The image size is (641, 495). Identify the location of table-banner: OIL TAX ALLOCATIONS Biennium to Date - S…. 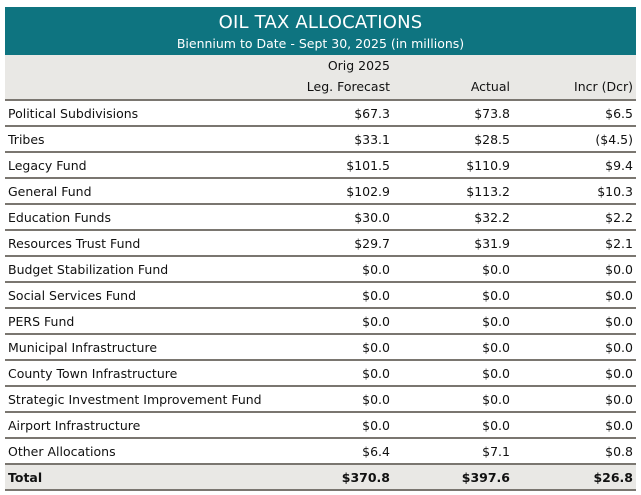
(320, 31).